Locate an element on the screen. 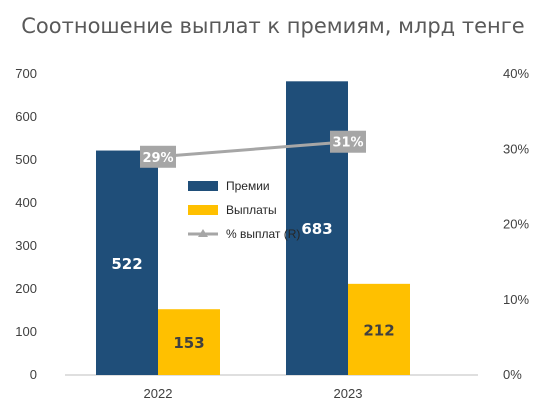  bar-data-label: 522 is located at coordinates (126, 264).